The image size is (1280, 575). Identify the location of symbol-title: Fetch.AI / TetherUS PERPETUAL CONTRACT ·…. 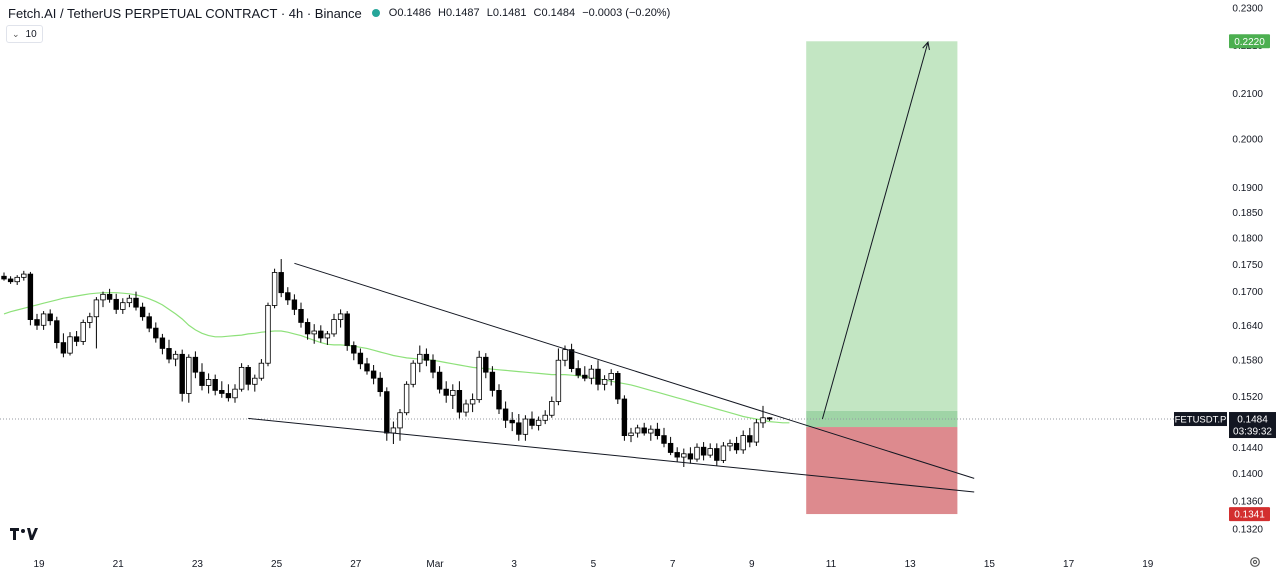
(185, 13).